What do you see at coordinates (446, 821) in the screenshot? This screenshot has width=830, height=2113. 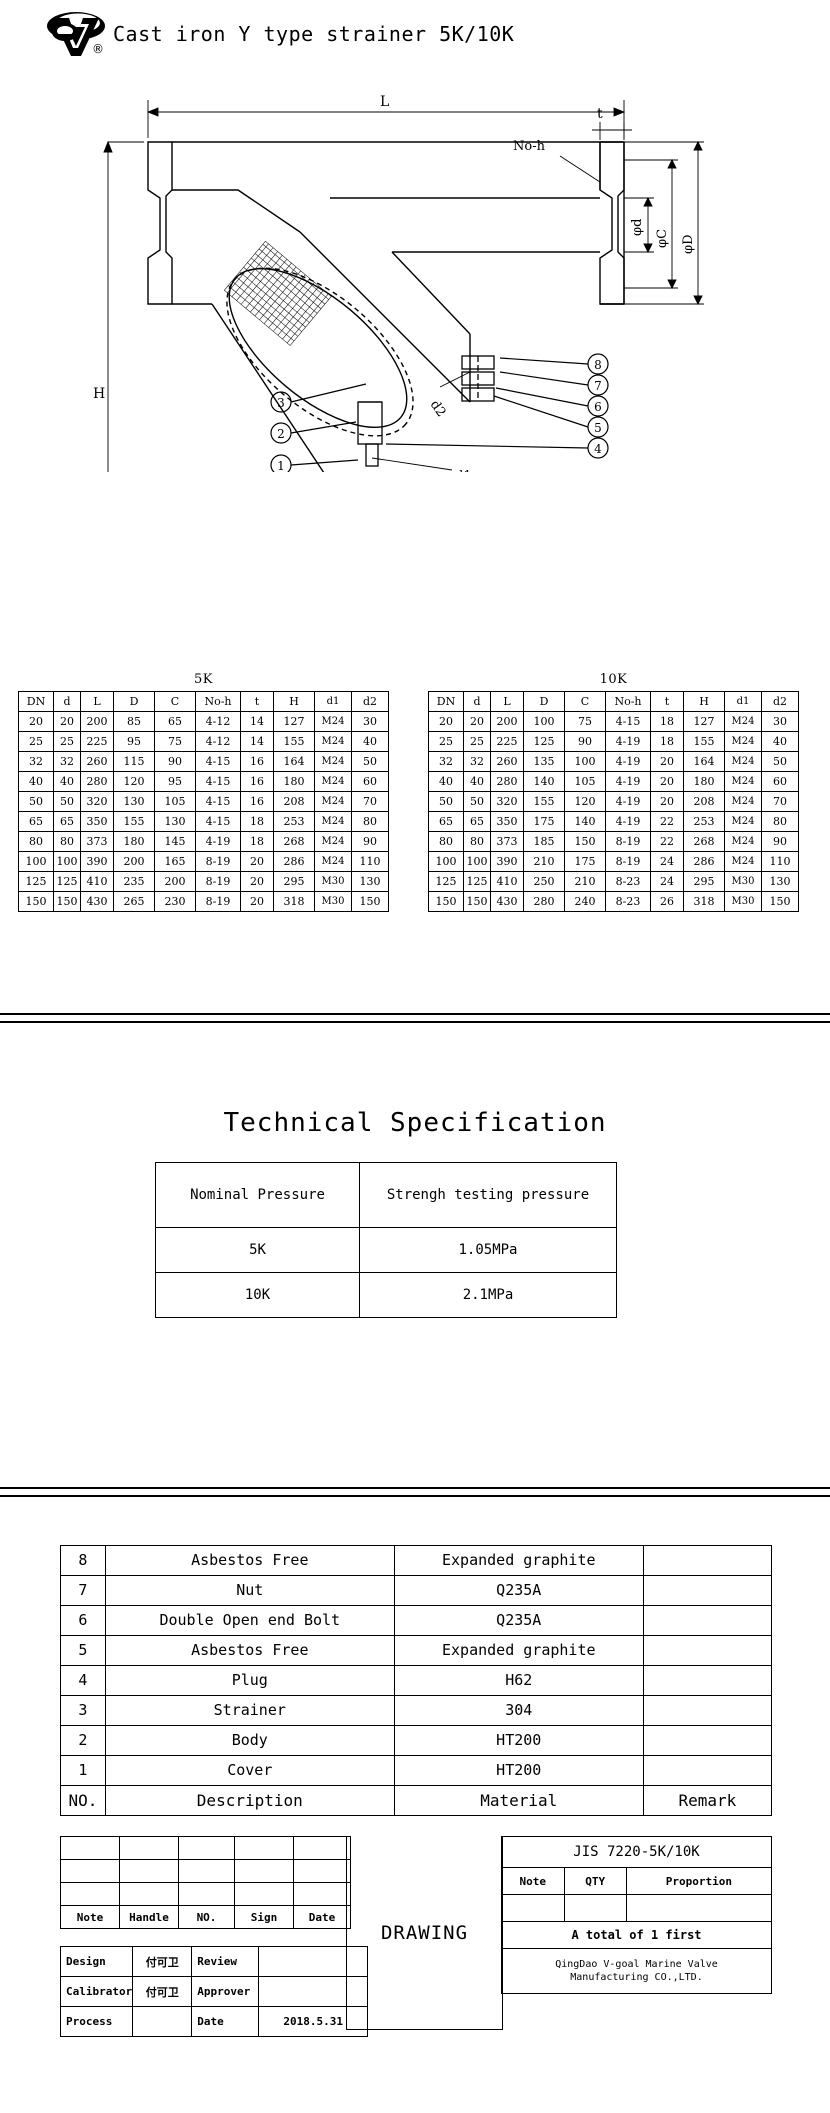 I see `cell-dn: 65` at bounding box center [446, 821].